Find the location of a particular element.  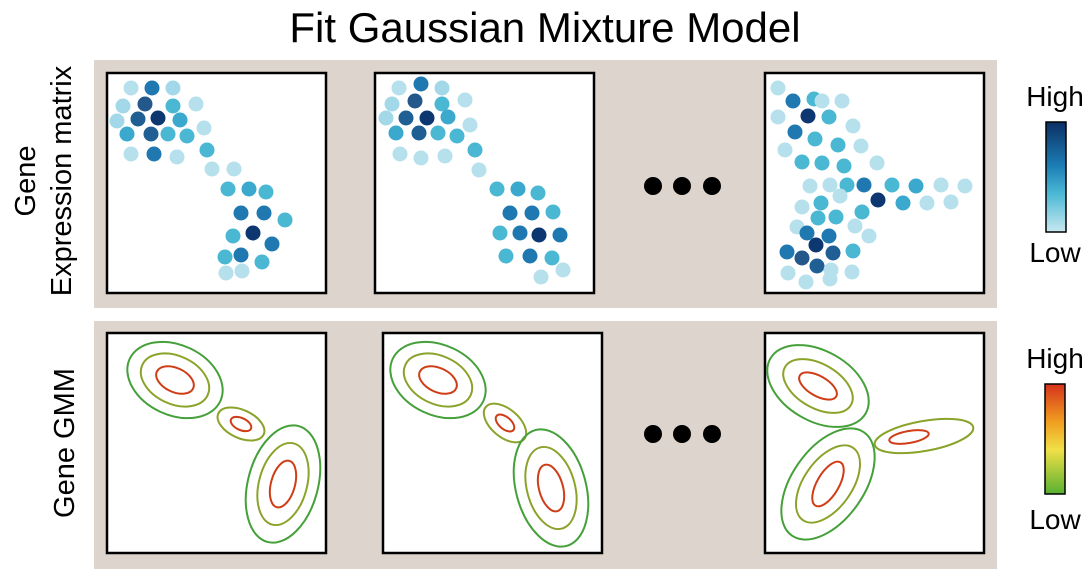

expression-colorbar is located at coordinates (1056, 177).